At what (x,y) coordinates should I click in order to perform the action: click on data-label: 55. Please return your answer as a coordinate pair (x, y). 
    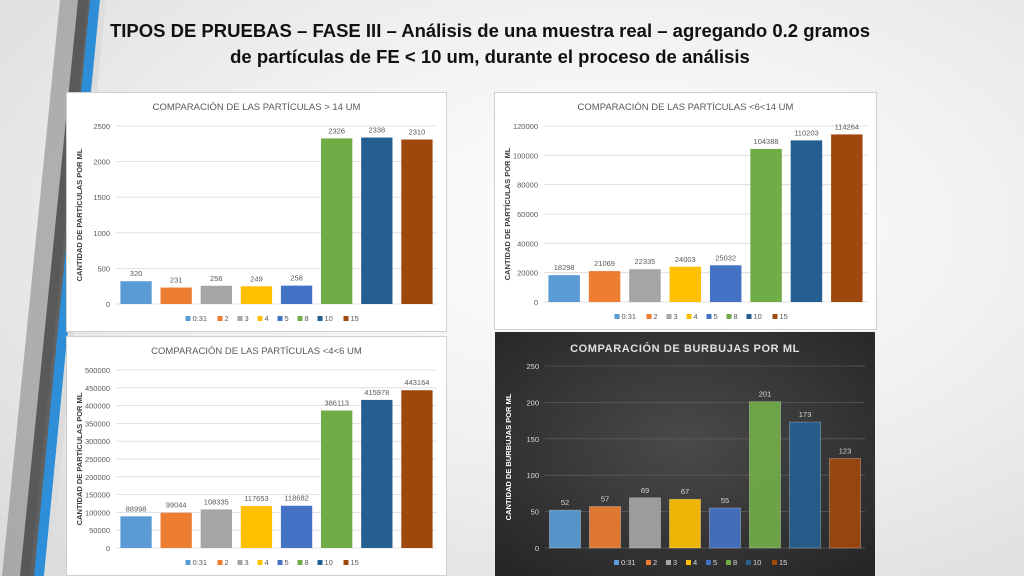
    Looking at the image, I should click on (725, 500).